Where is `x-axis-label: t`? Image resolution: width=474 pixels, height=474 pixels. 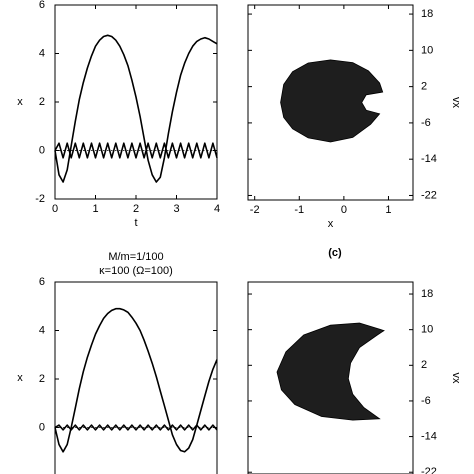 x-axis-label: t is located at coordinates (135, 223).